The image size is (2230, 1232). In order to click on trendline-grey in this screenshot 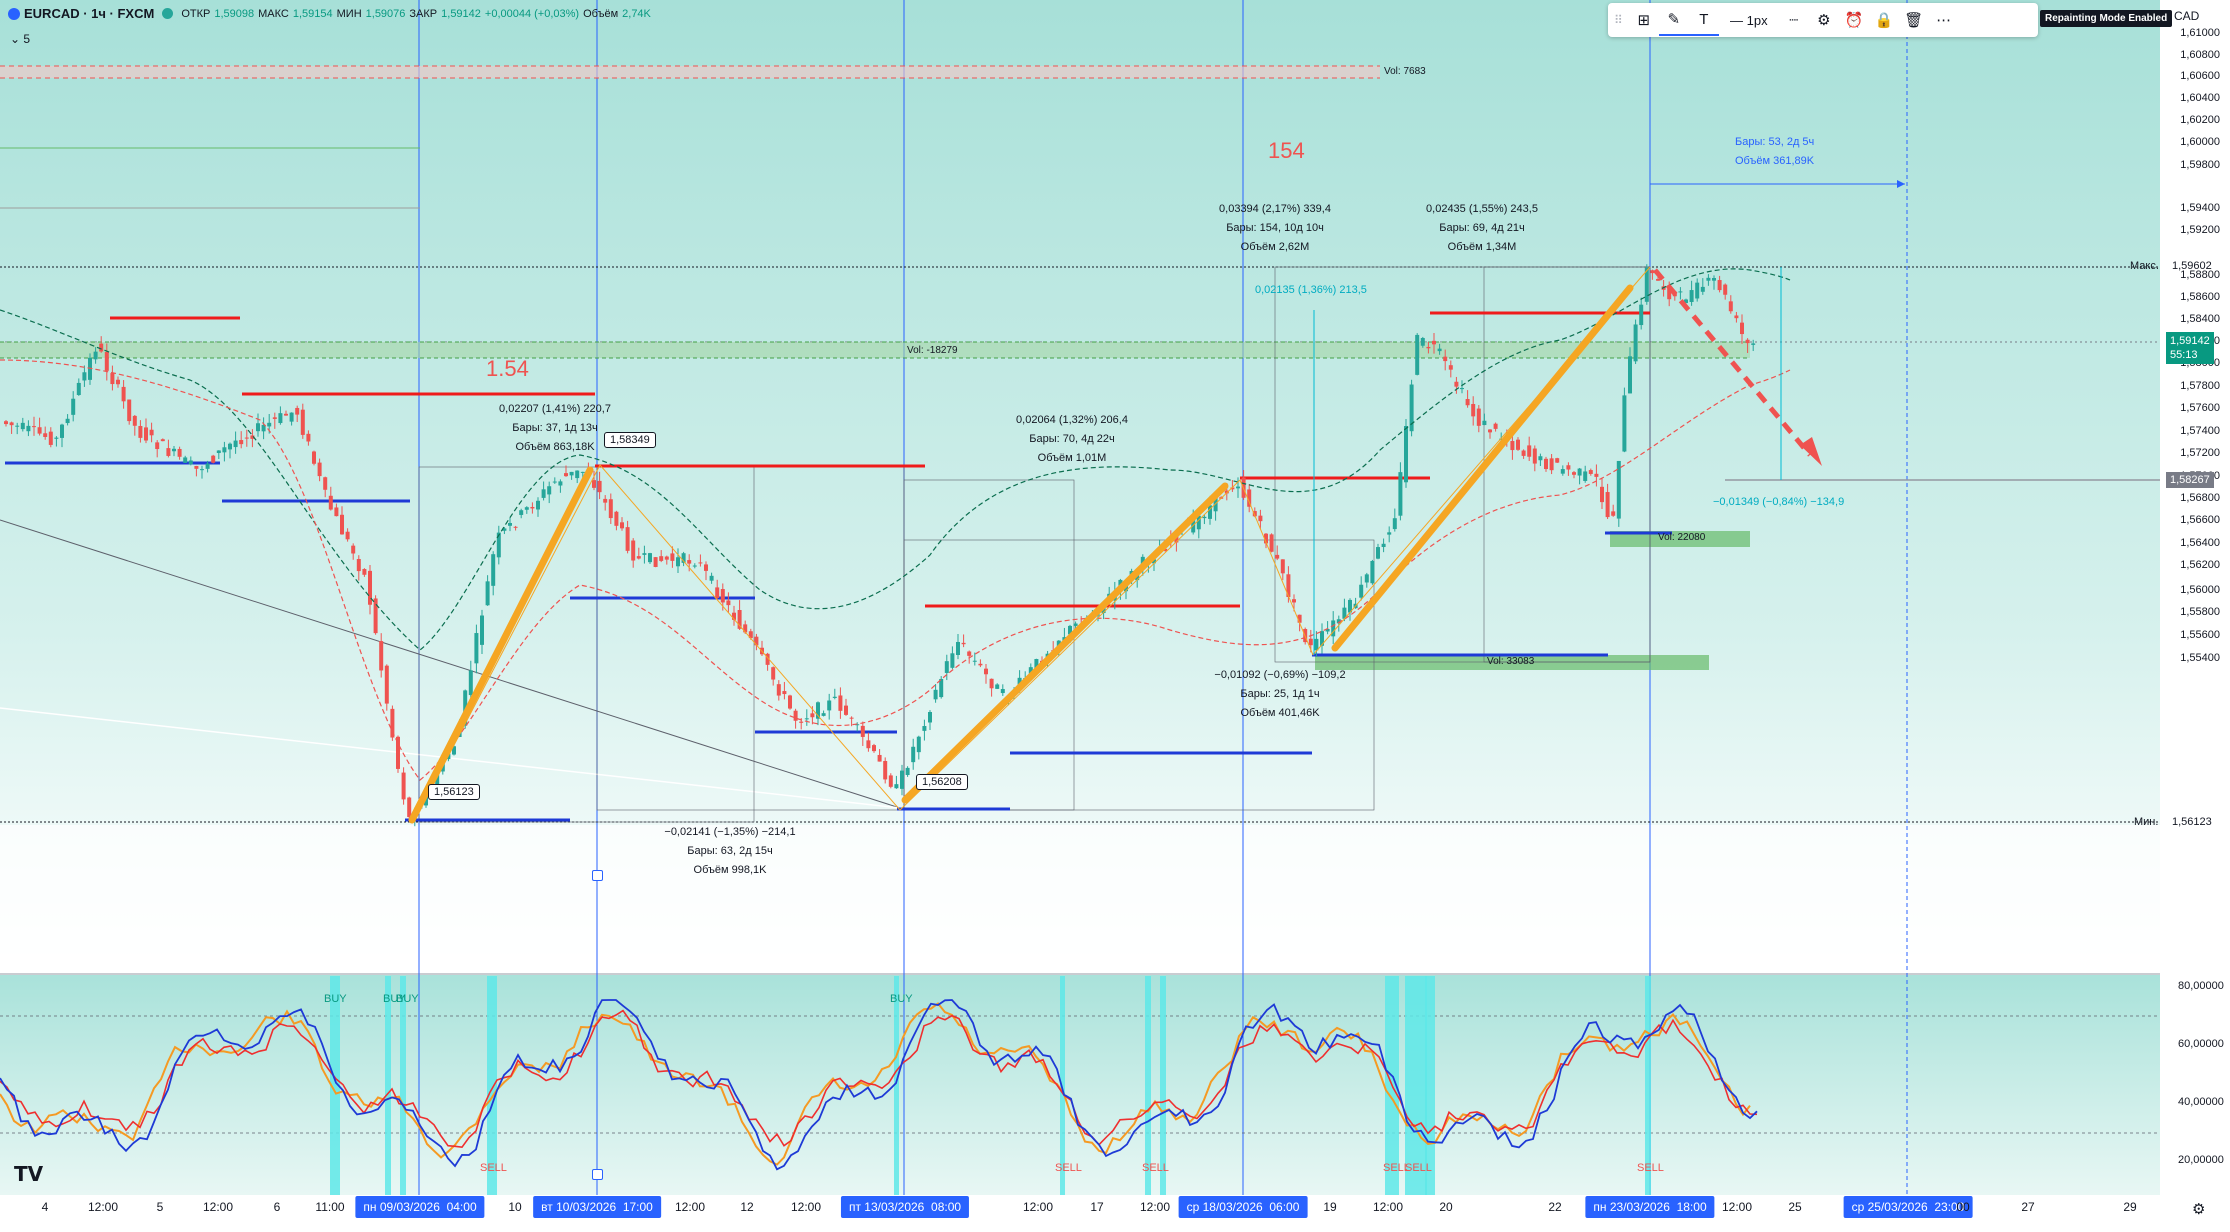, I will do `click(450, 664)`.